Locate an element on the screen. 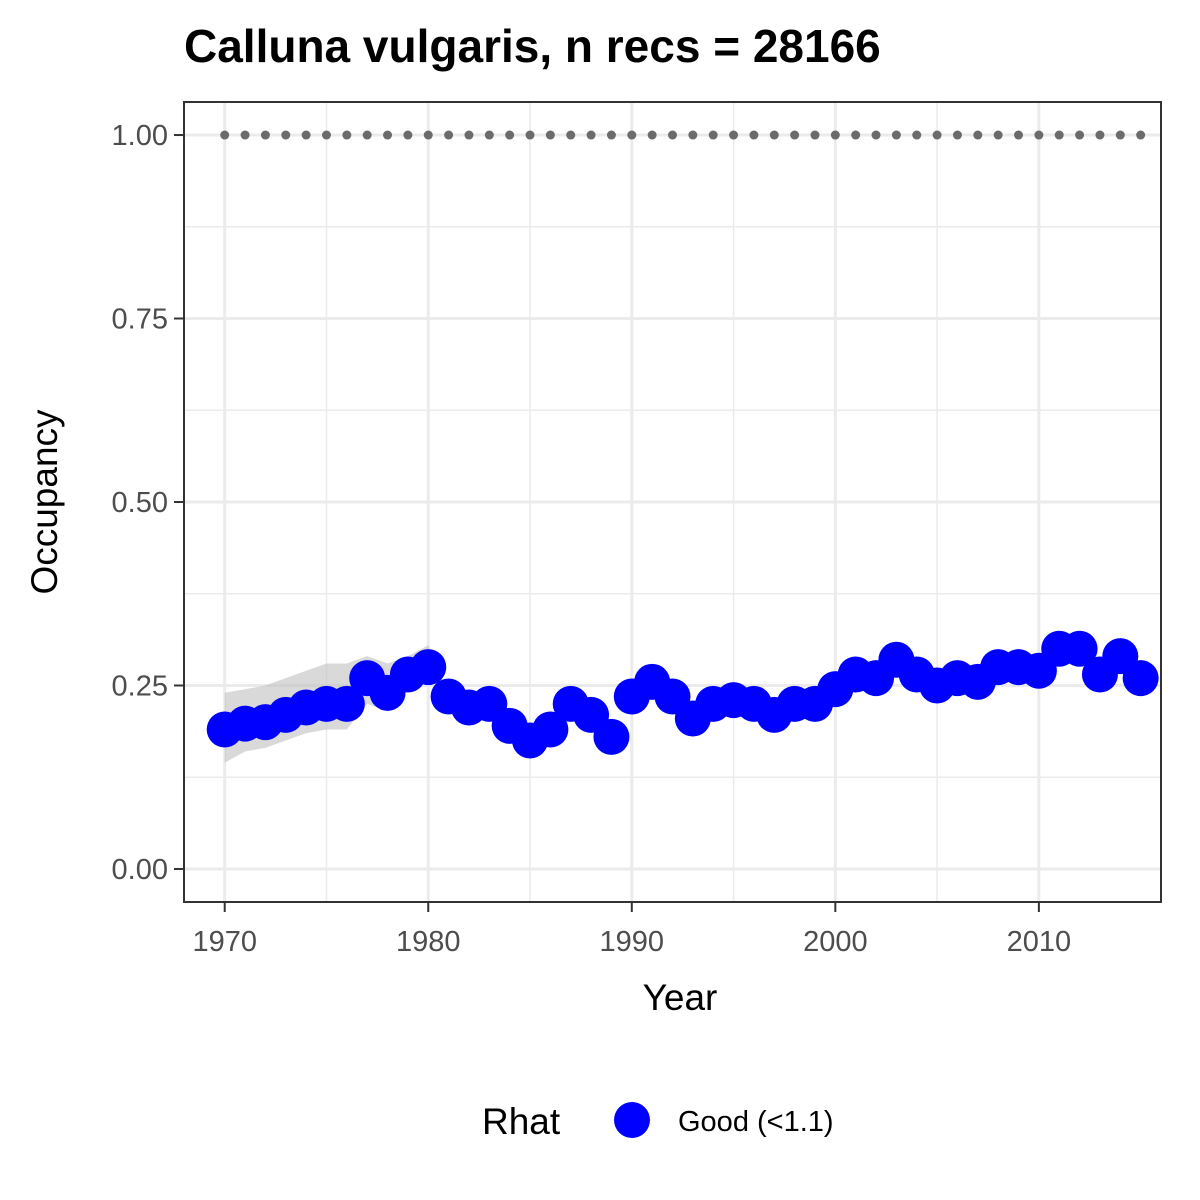  legend-label-good: Good (<1.1) is located at coordinates (756, 1122).